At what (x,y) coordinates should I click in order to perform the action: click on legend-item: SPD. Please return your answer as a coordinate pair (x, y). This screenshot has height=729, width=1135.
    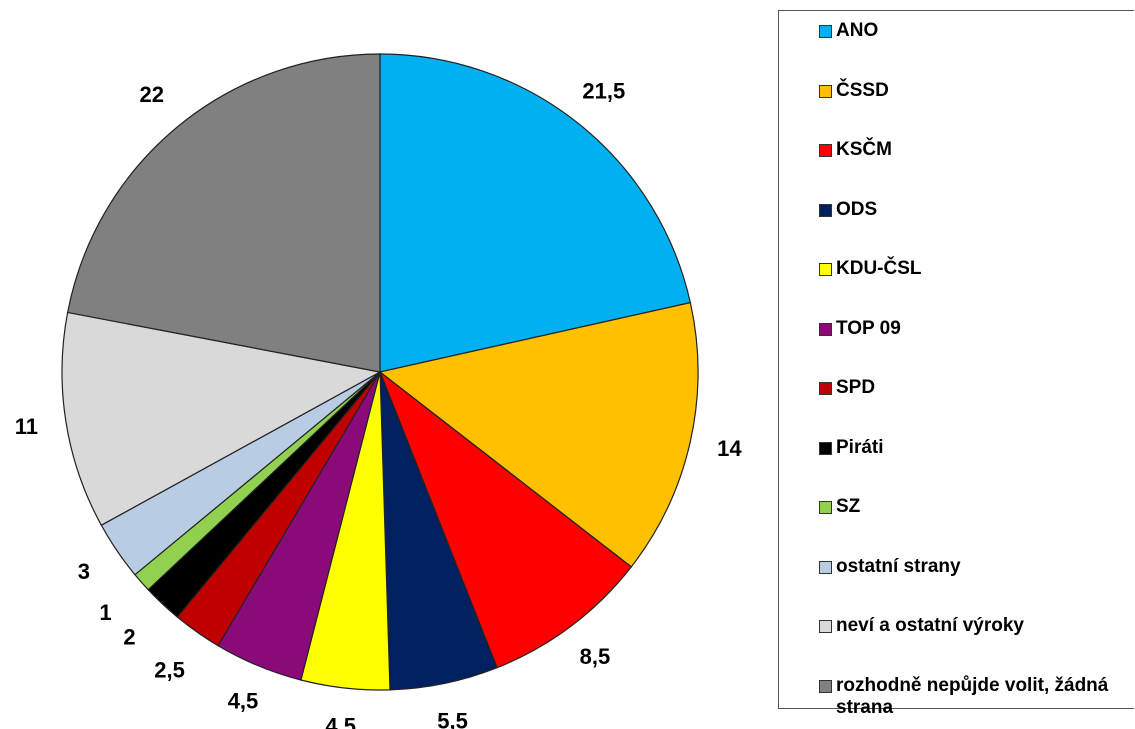
    Looking at the image, I should click on (974, 388).